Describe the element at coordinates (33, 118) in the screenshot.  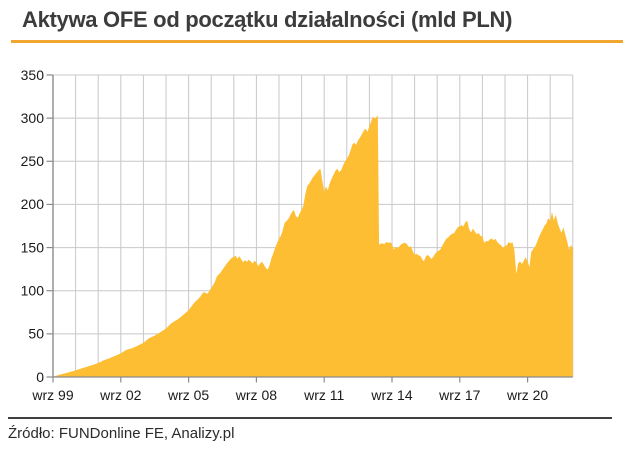
I see `y-axis-tick-label: 300` at that location.